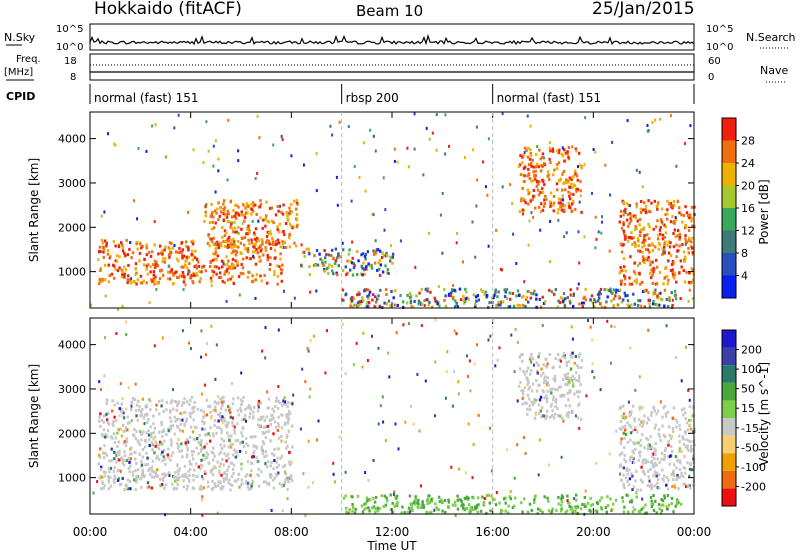 This screenshot has width=800, height=554. Describe the element at coordinates (20, 96) in the screenshot. I see `cpid-label: CPID` at that location.